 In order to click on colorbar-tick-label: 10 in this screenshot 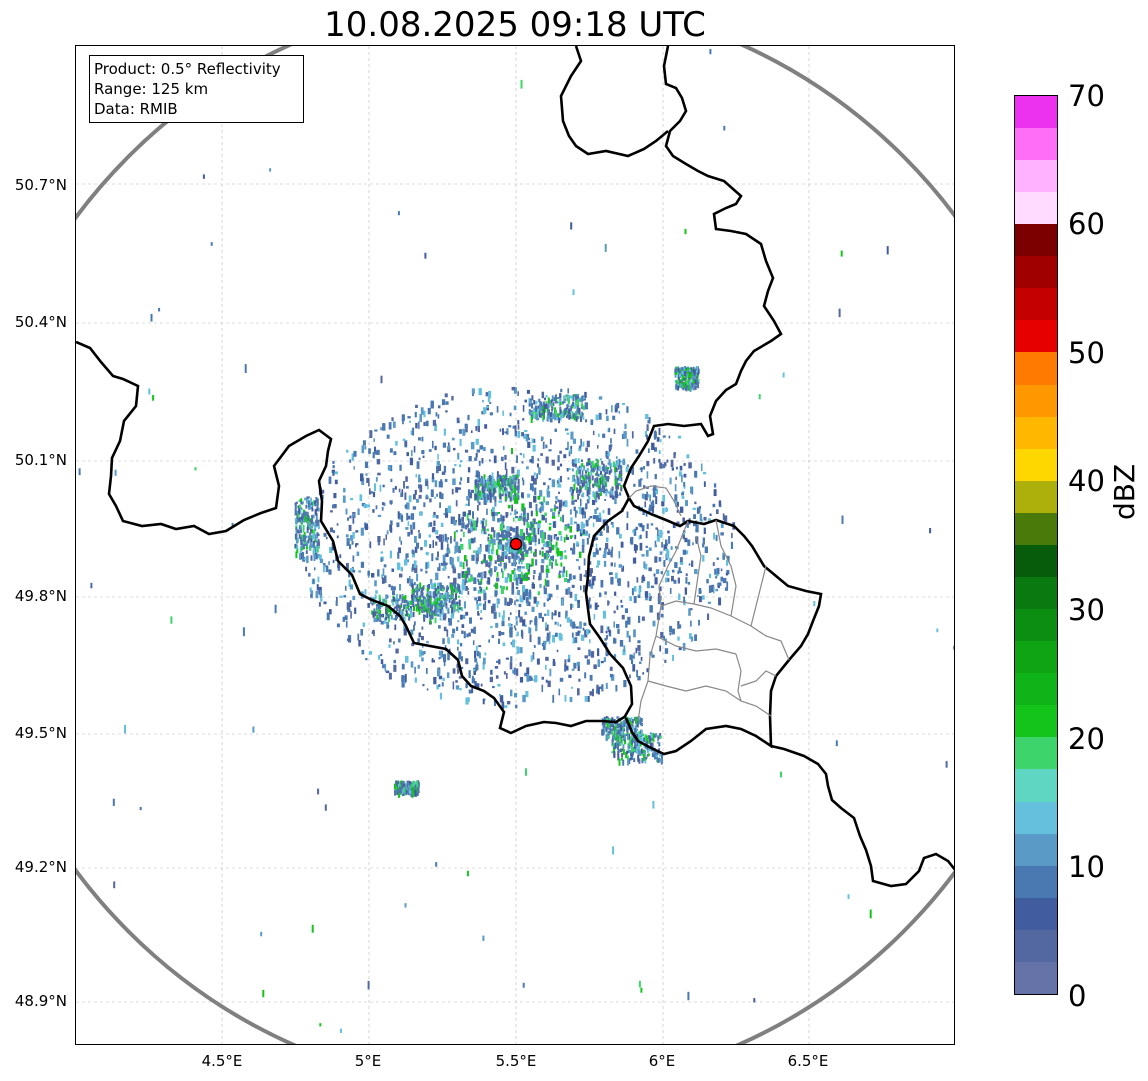, I will do `click(1086, 867)`.